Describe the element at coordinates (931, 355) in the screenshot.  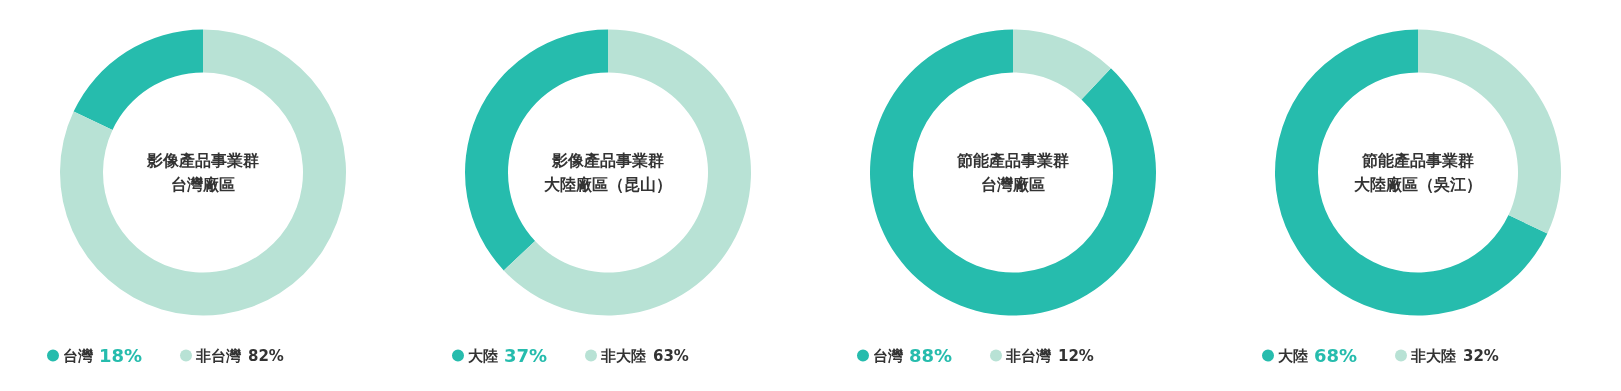
I see `data-label: 88%` at that location.